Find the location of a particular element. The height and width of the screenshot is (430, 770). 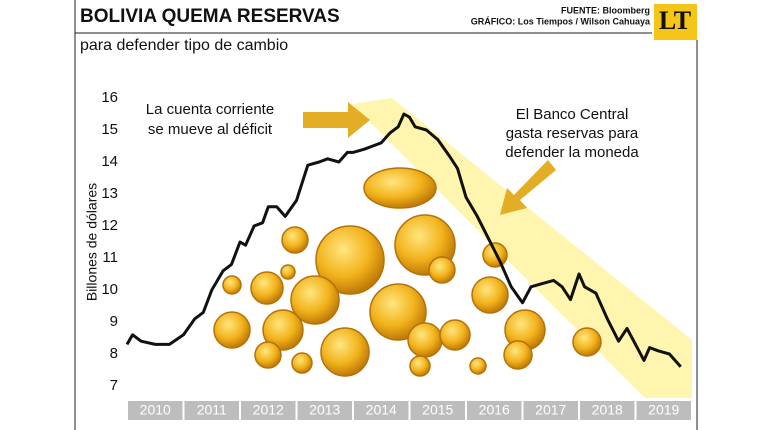

annotation: se mueve al déficit is located at coordinates (210, 129).